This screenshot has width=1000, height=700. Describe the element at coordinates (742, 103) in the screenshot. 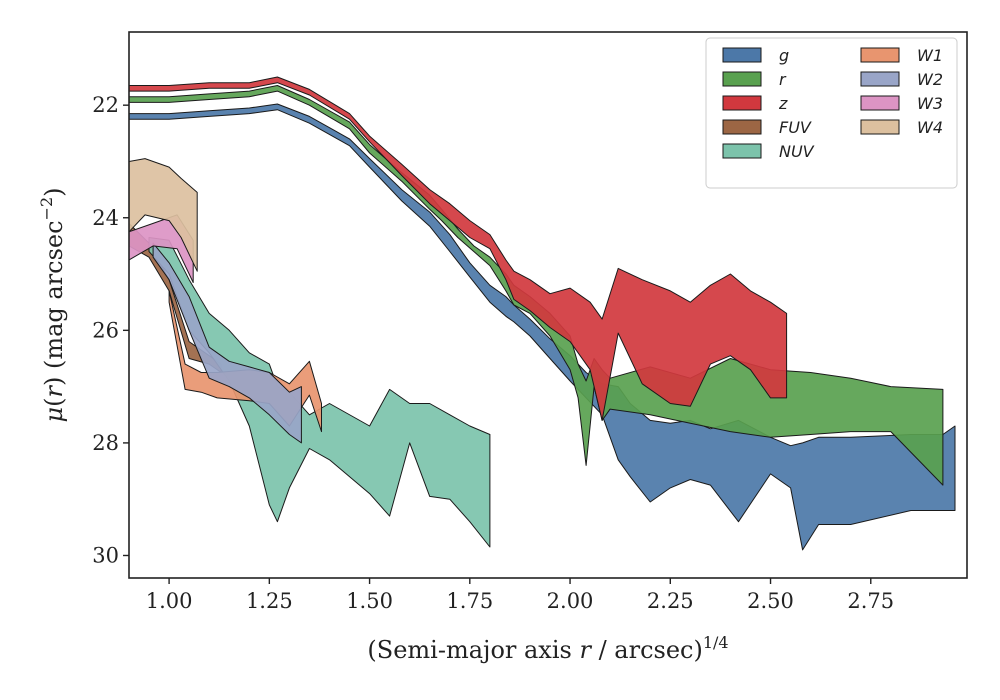

I see `legend-swatch-z` at that location.